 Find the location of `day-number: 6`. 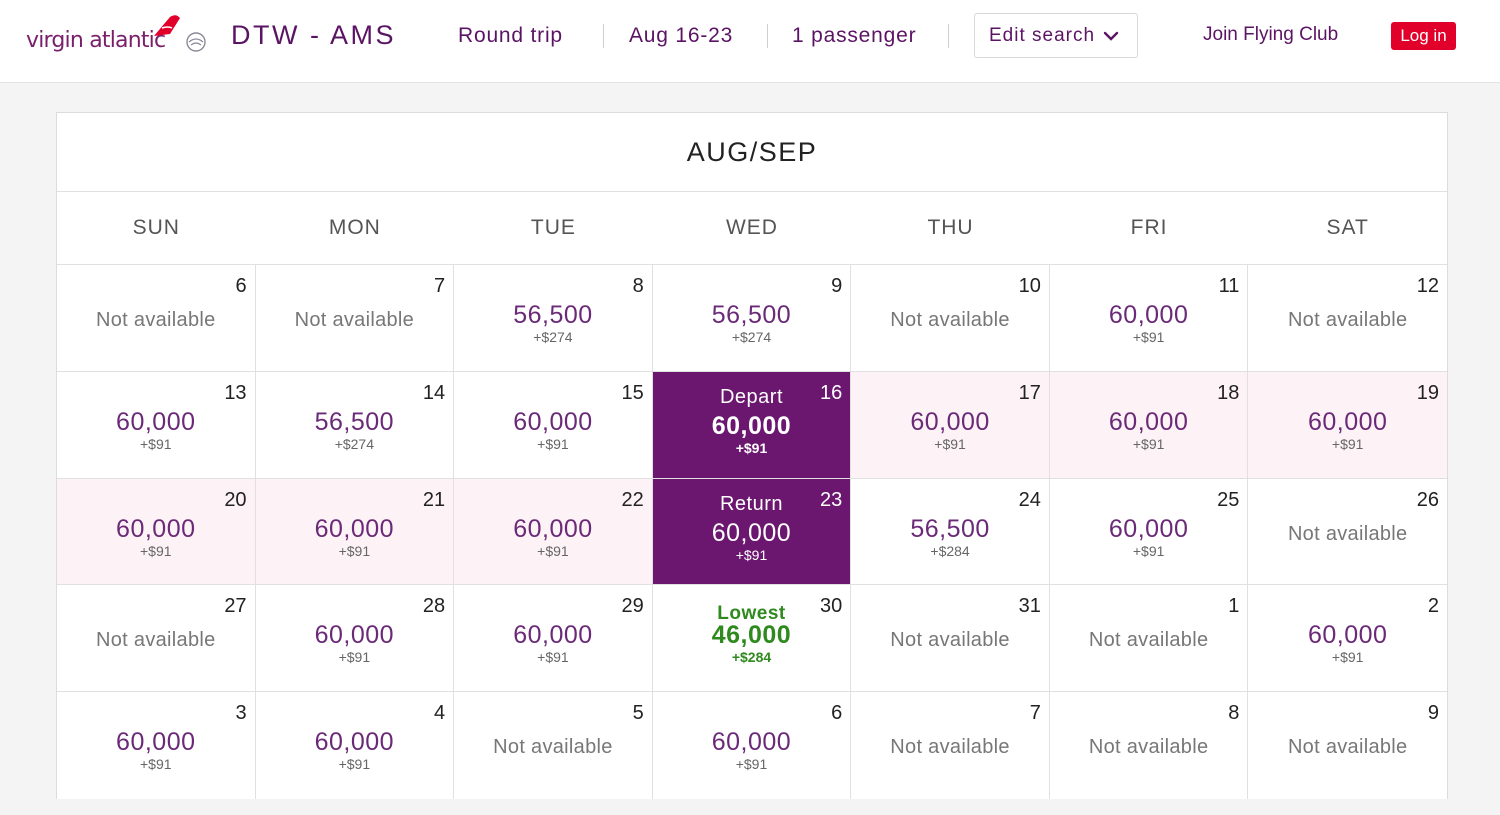

day-number: 6 is located at coordinates (241, 286).